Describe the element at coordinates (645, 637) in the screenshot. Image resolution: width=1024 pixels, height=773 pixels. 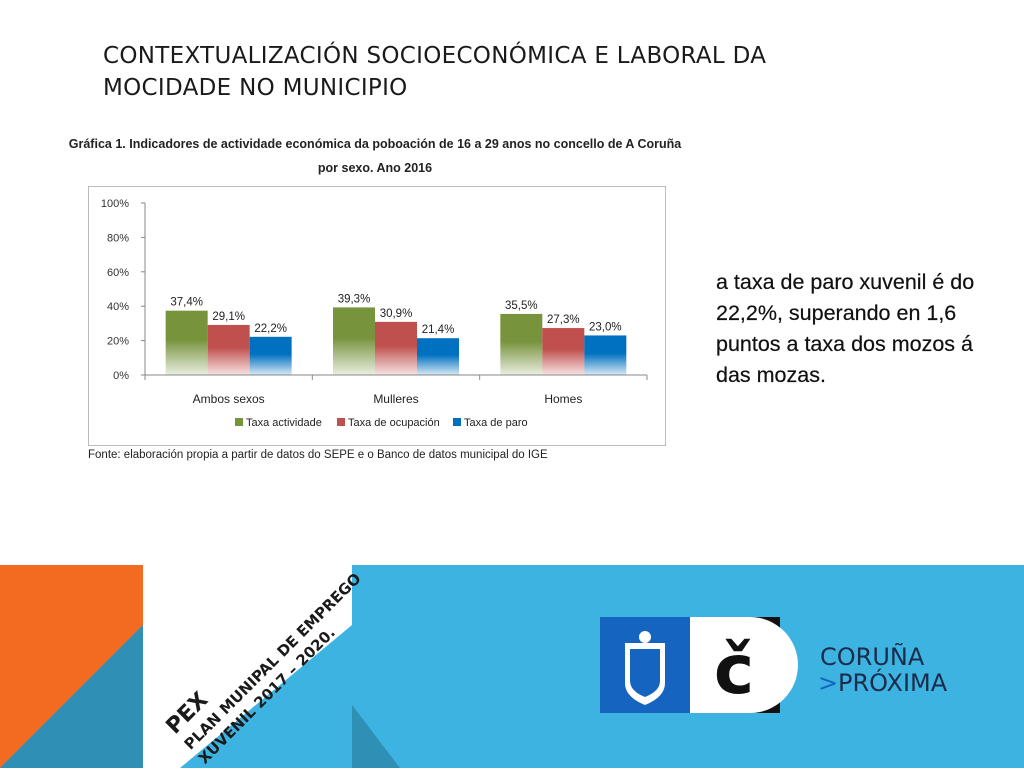
I see `crown-icon` at that location.